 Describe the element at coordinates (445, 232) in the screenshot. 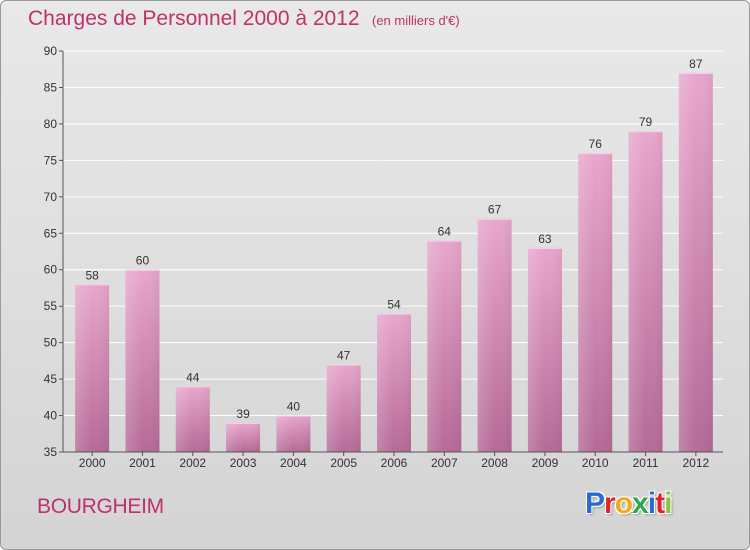

I see `bar-value-label: 64` at that location.